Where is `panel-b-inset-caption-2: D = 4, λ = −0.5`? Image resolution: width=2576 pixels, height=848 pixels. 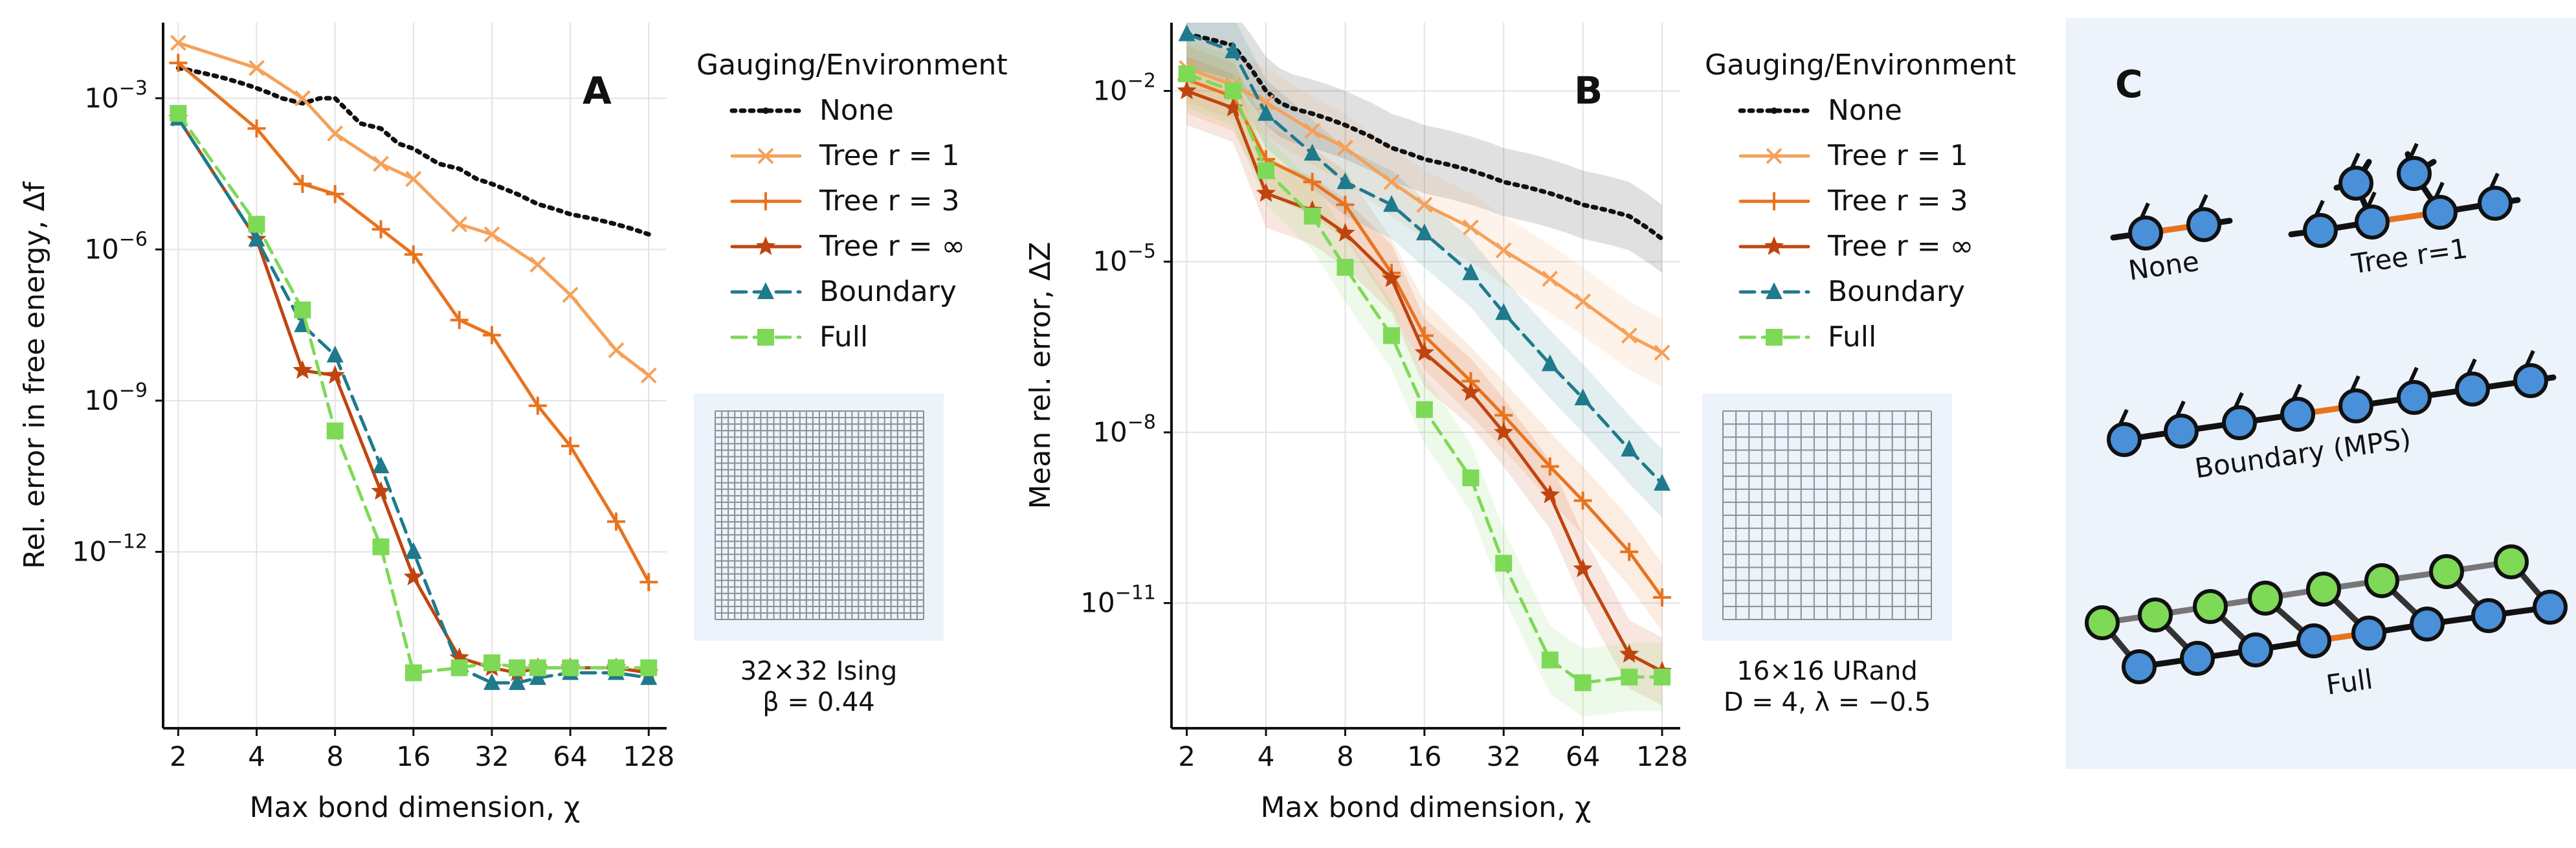 panel-b-inset-caption-2: D = 4, λ = −0.5 is located at coordinates (1827, 702).